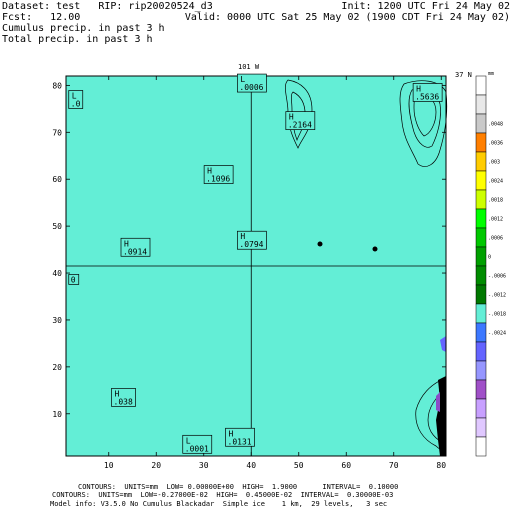  I want to click on extrema-value: .0001, so click(197, 448).